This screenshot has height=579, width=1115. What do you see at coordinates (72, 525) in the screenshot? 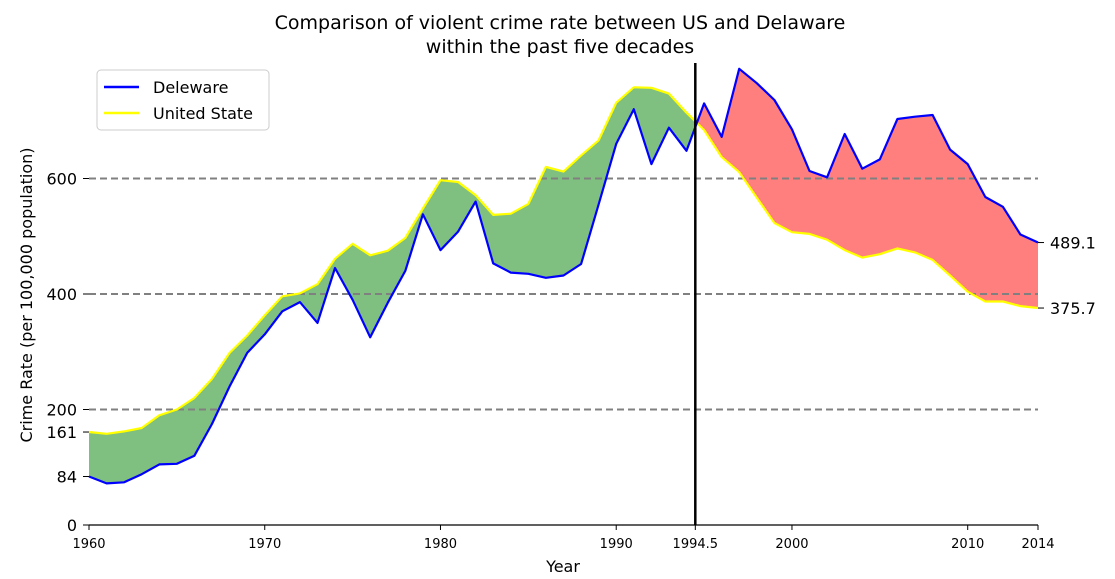
I see `y-tick-label-0: 0` at bounding box center [72, 525].